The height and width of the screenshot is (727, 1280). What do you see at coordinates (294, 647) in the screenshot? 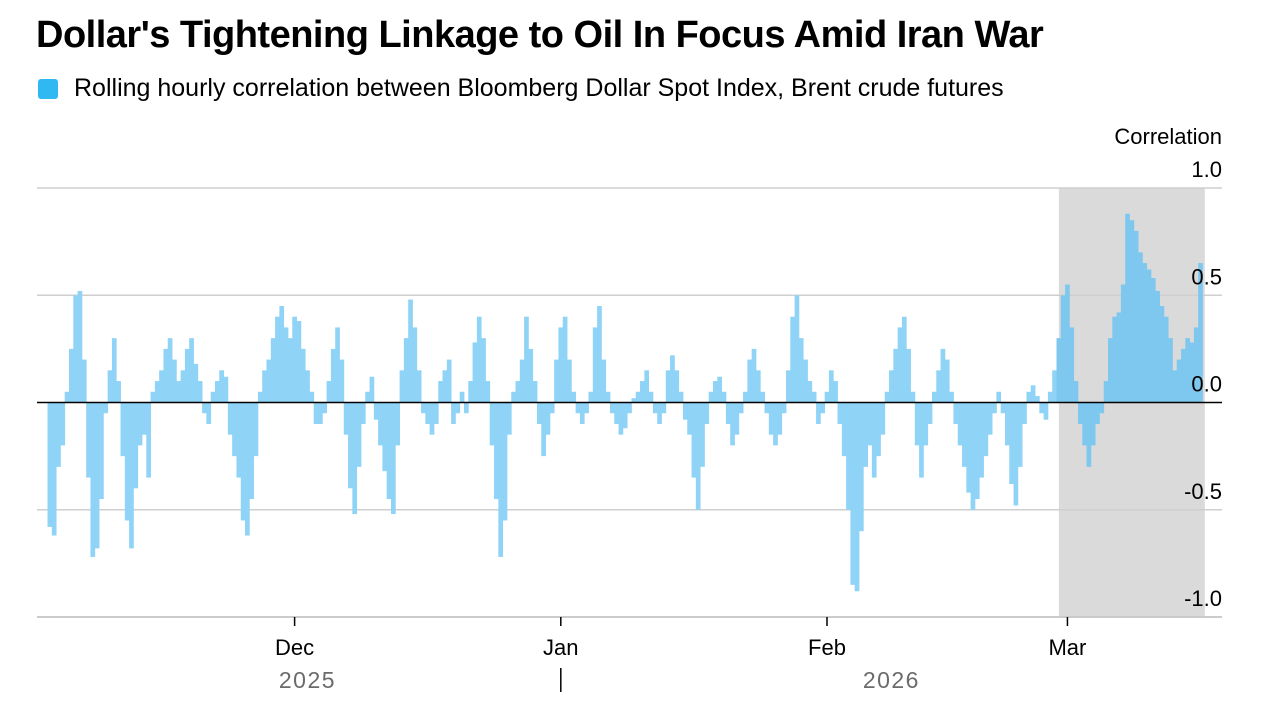
I see `x-tick-label: Dec` at bounding box center [294, 647].